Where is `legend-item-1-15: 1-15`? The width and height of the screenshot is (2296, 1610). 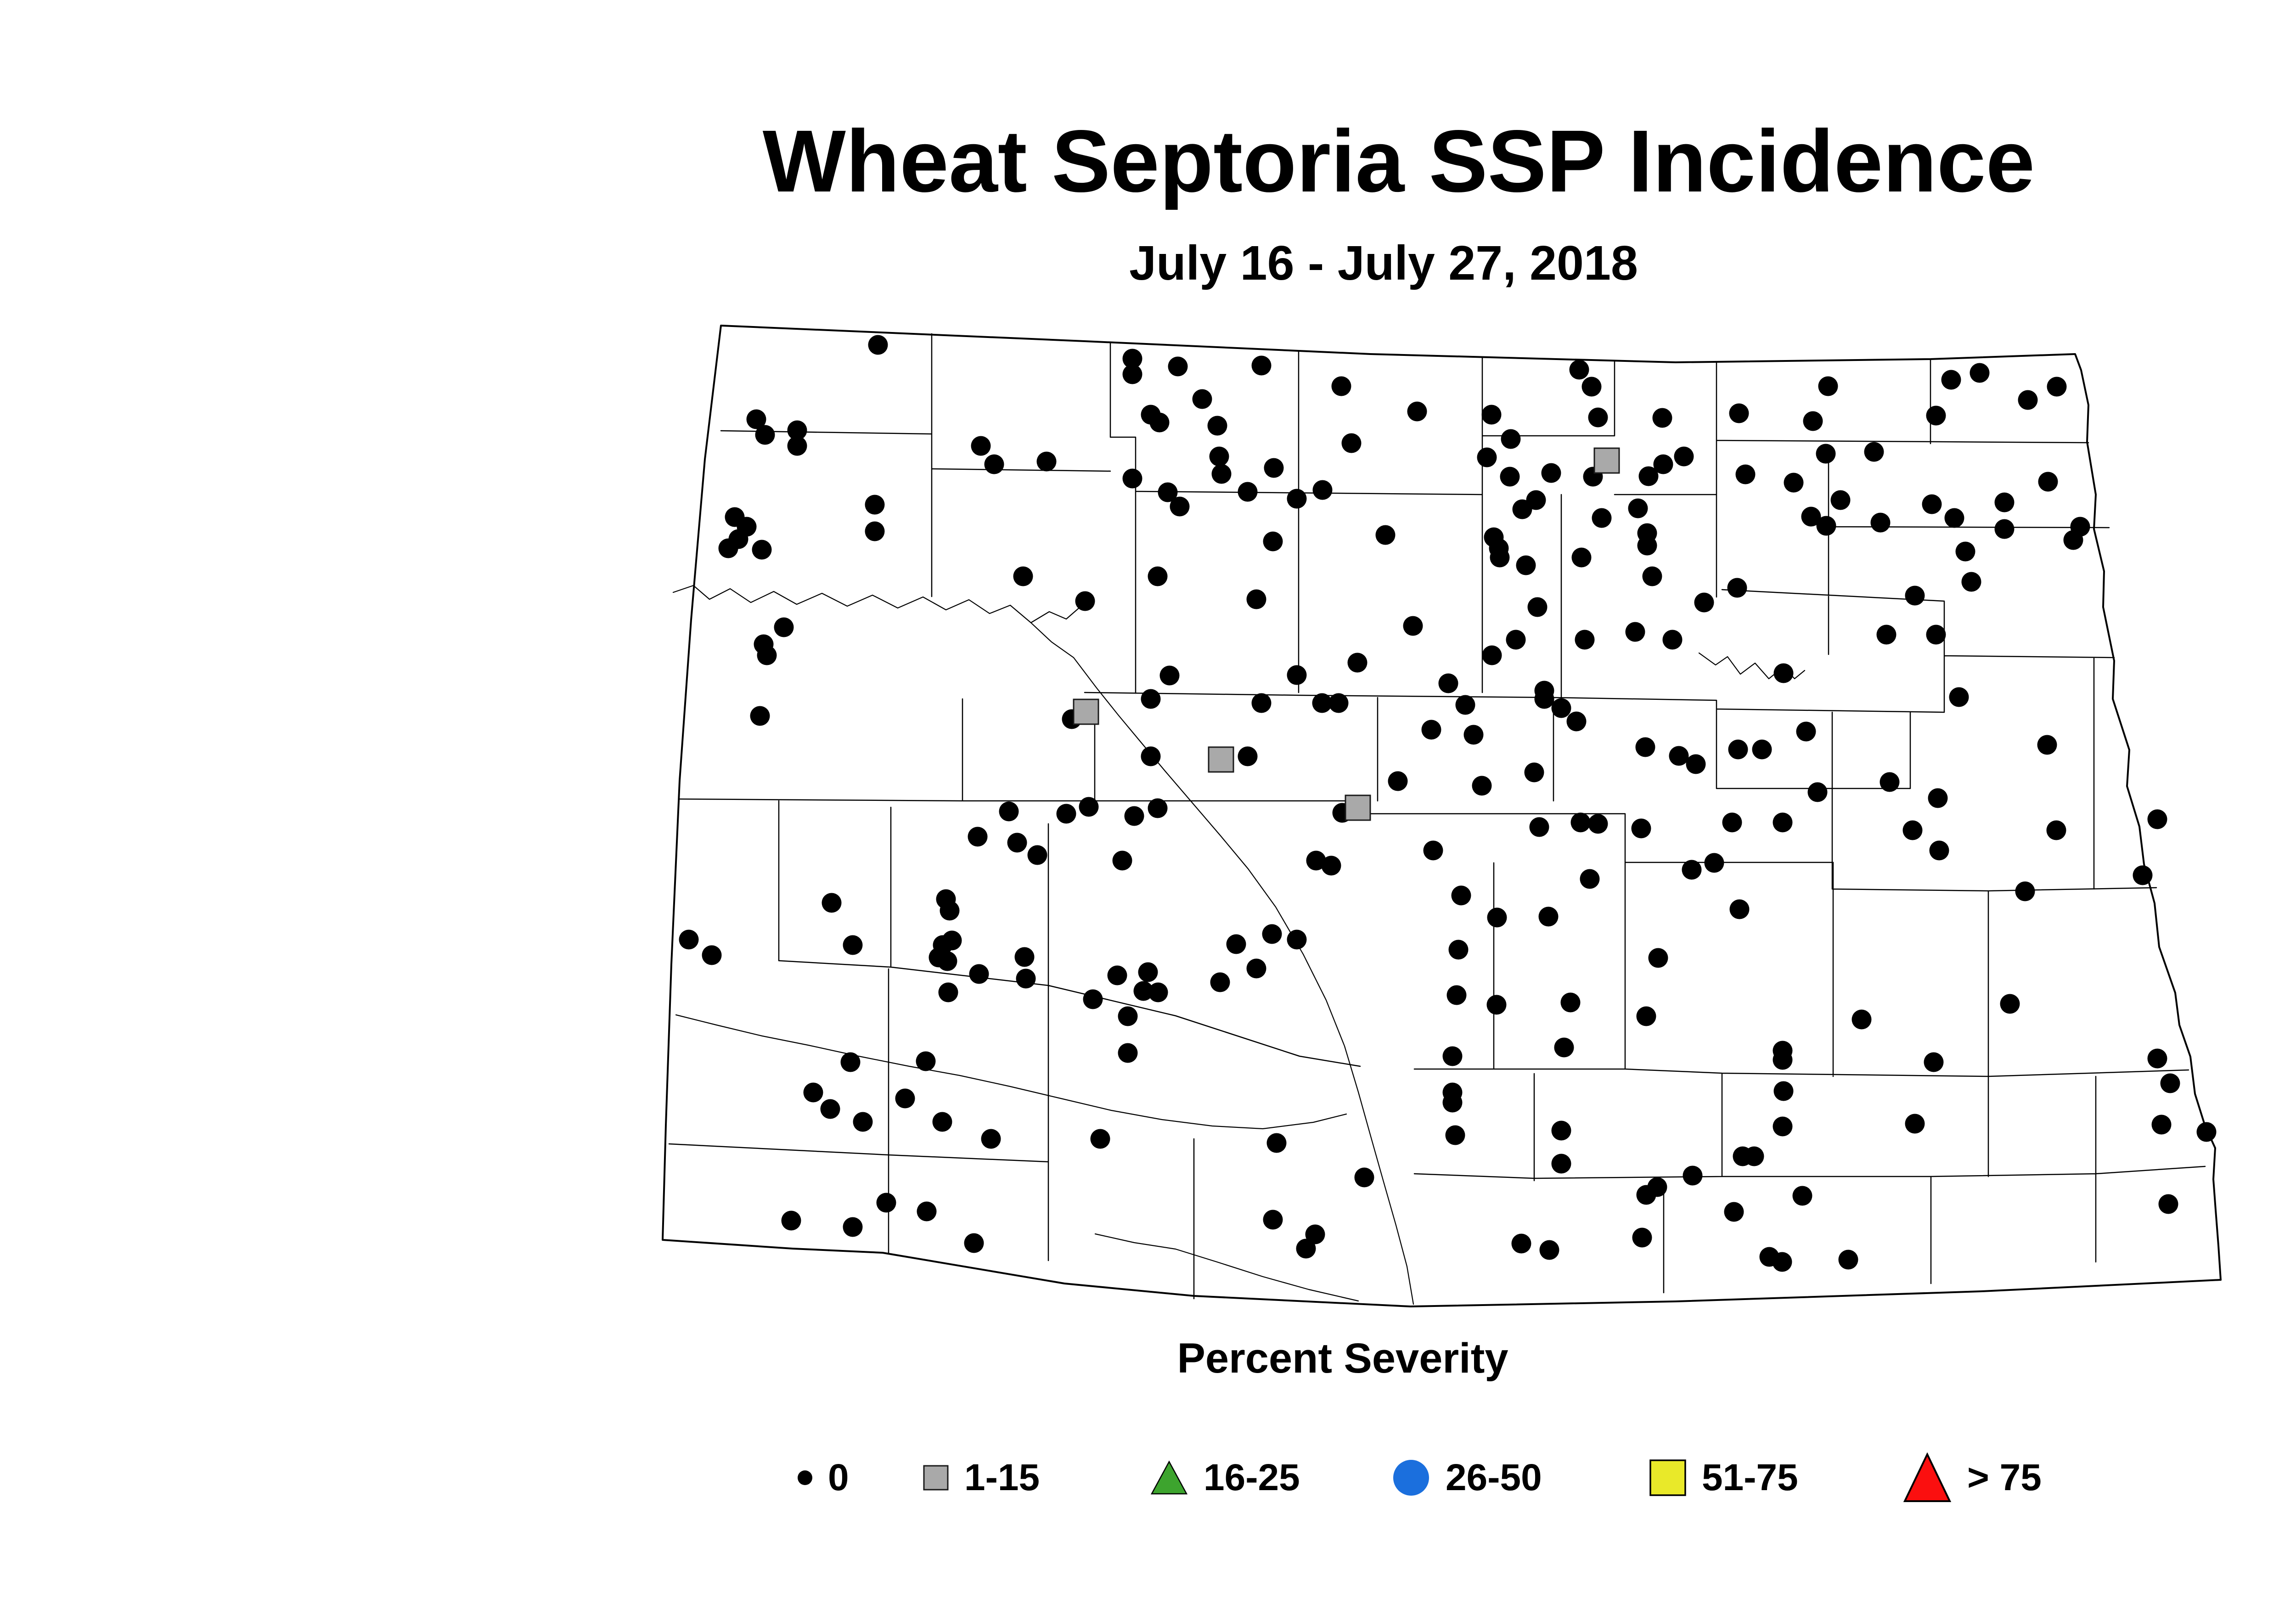 legend-item-1-15: 1-15 is located at coordinates (981, 1478).